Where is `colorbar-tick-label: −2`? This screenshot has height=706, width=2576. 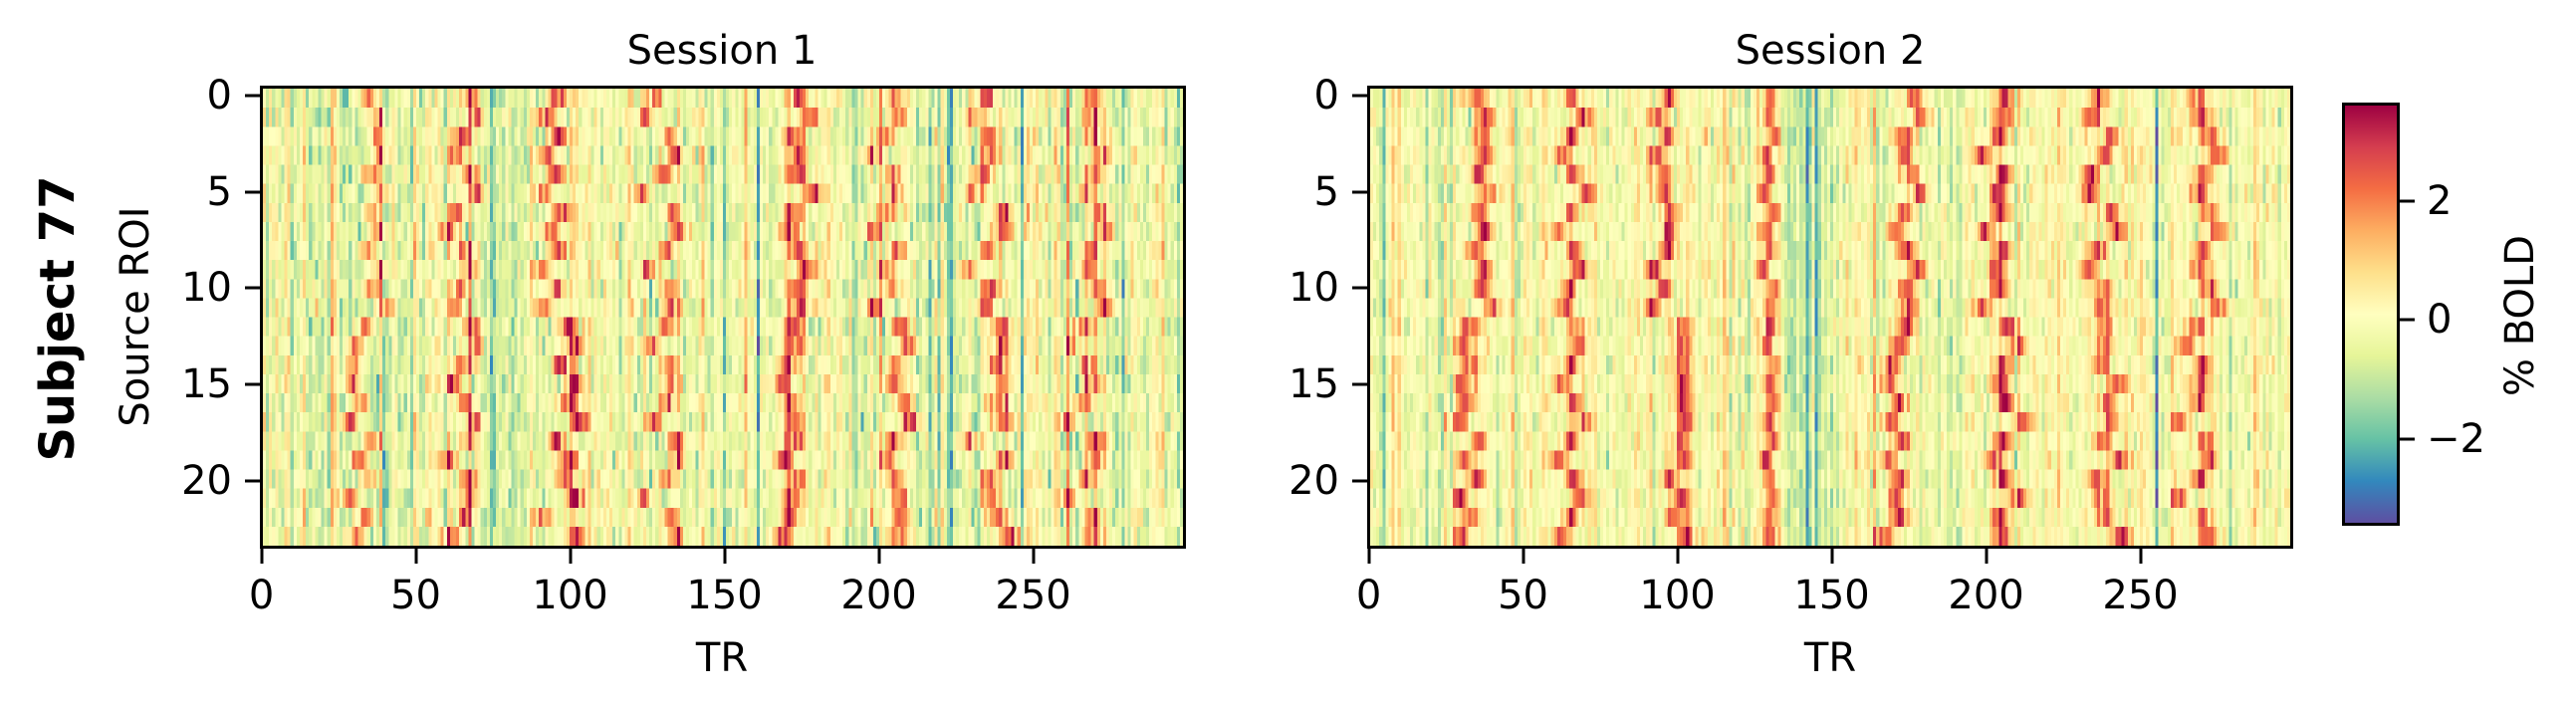
colorbar-tick-label: −2 is located at coordinates (2456, 440).